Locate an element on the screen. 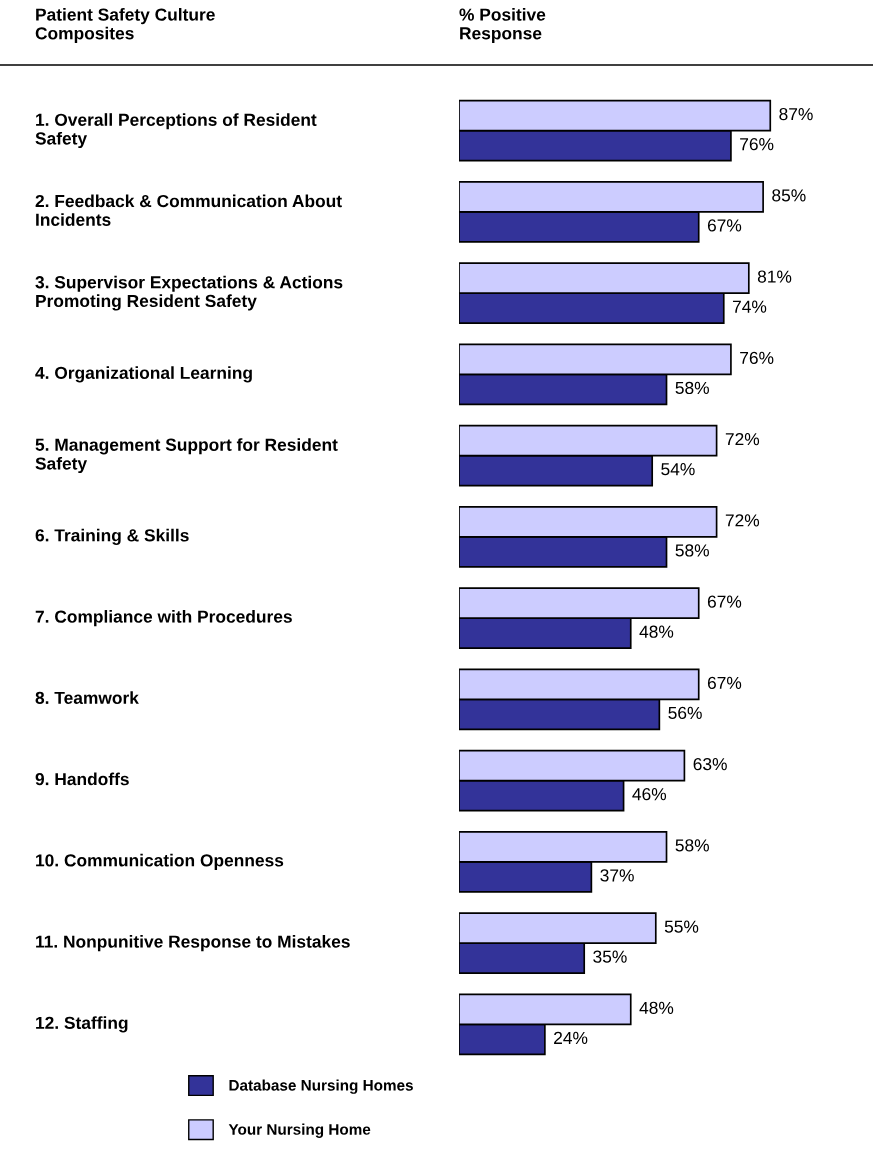 The width and height of the screenshot is (873, 1159). data-label: 46% is located at coordinates (649, 794).